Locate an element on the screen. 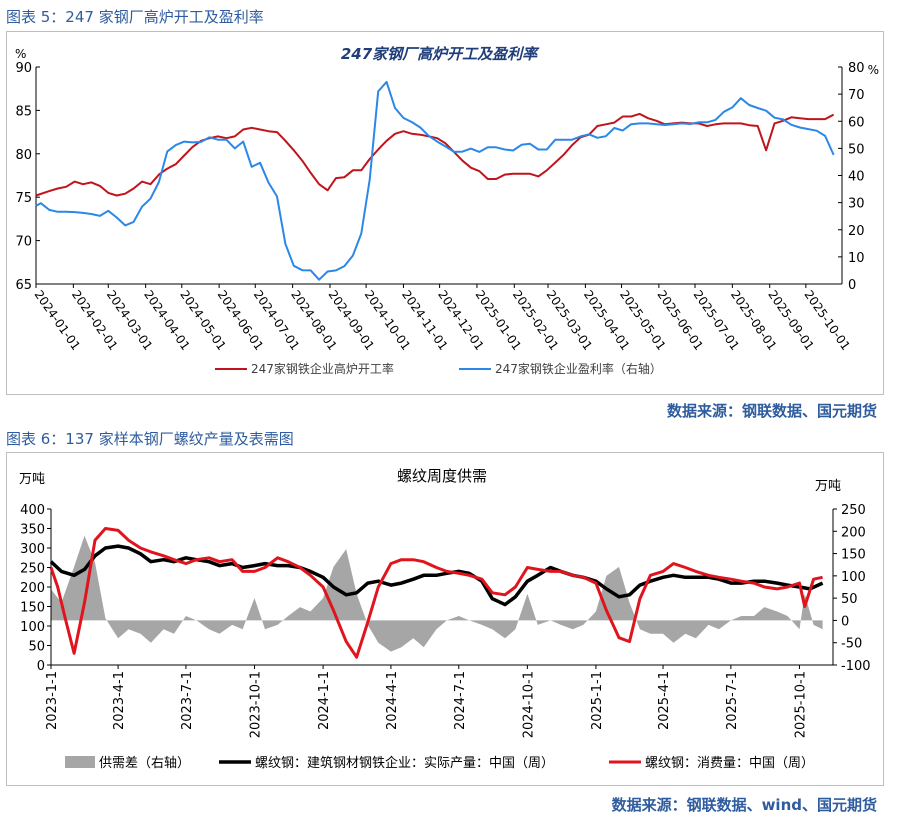  chart2-x-tick-label: 2024-7-1 is located at coordinates (460, 700).